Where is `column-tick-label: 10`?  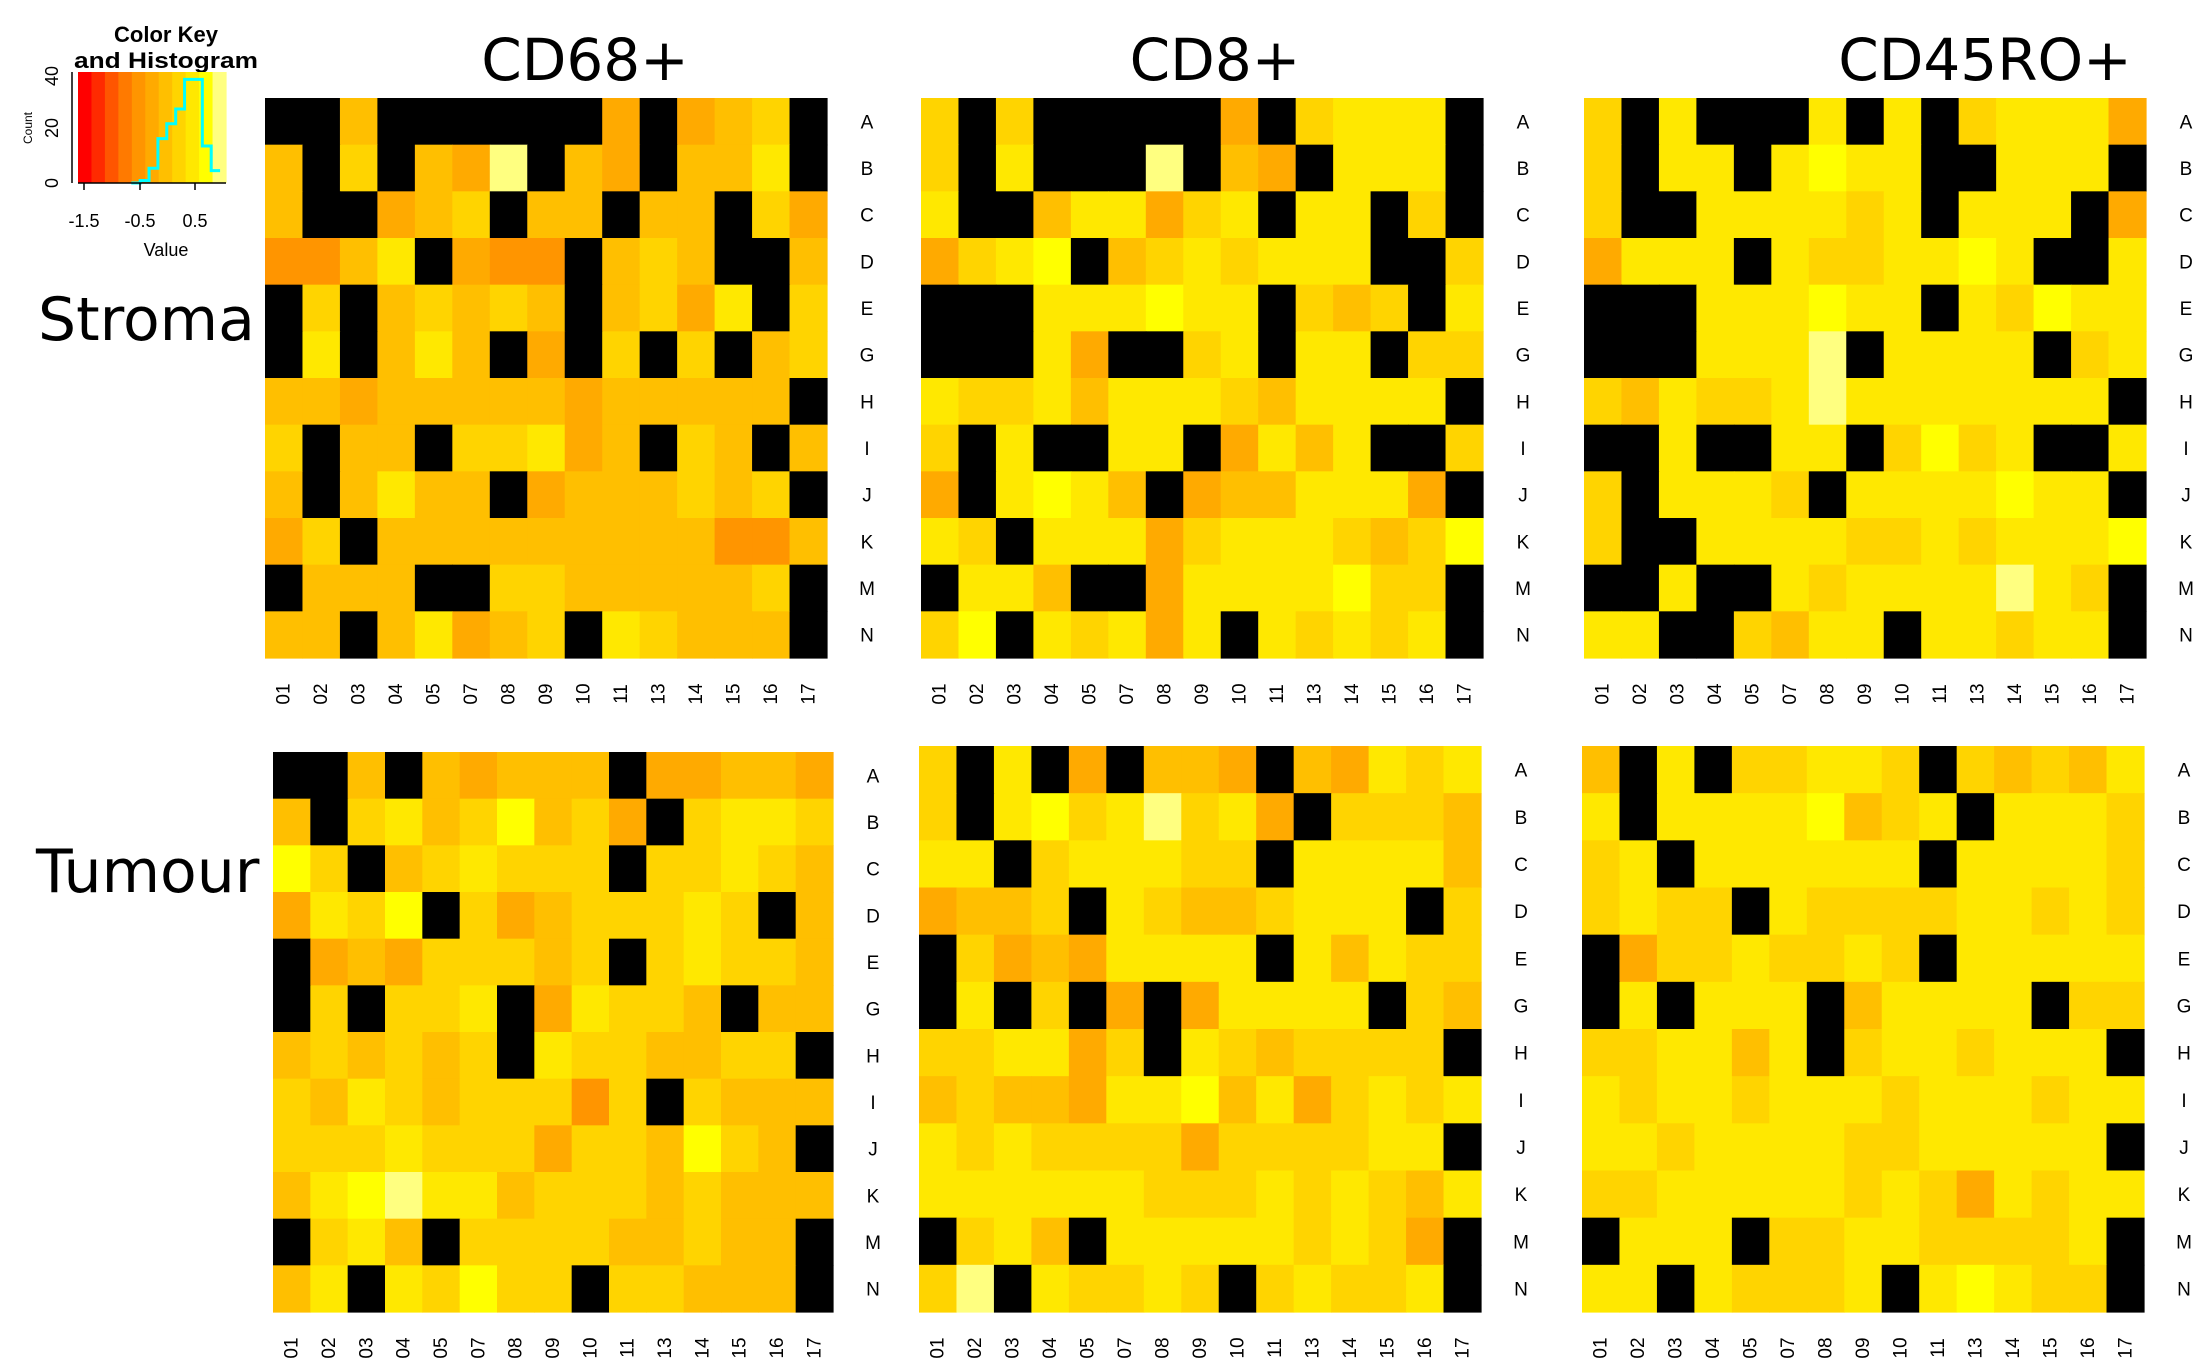
column-tick-label: 10 is located at coordinates (1239, 693).